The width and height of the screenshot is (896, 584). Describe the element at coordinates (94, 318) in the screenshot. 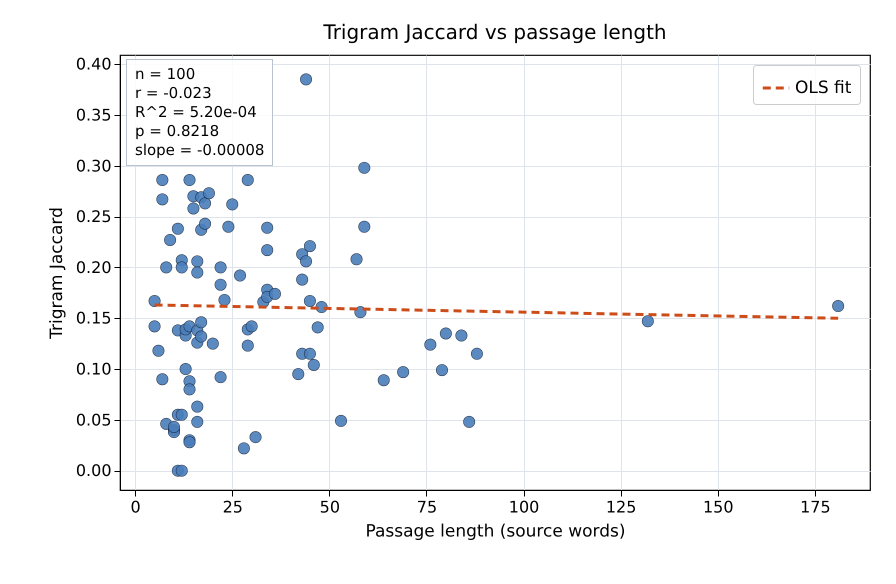

I see `y-tick-label: 0.15` at that location.